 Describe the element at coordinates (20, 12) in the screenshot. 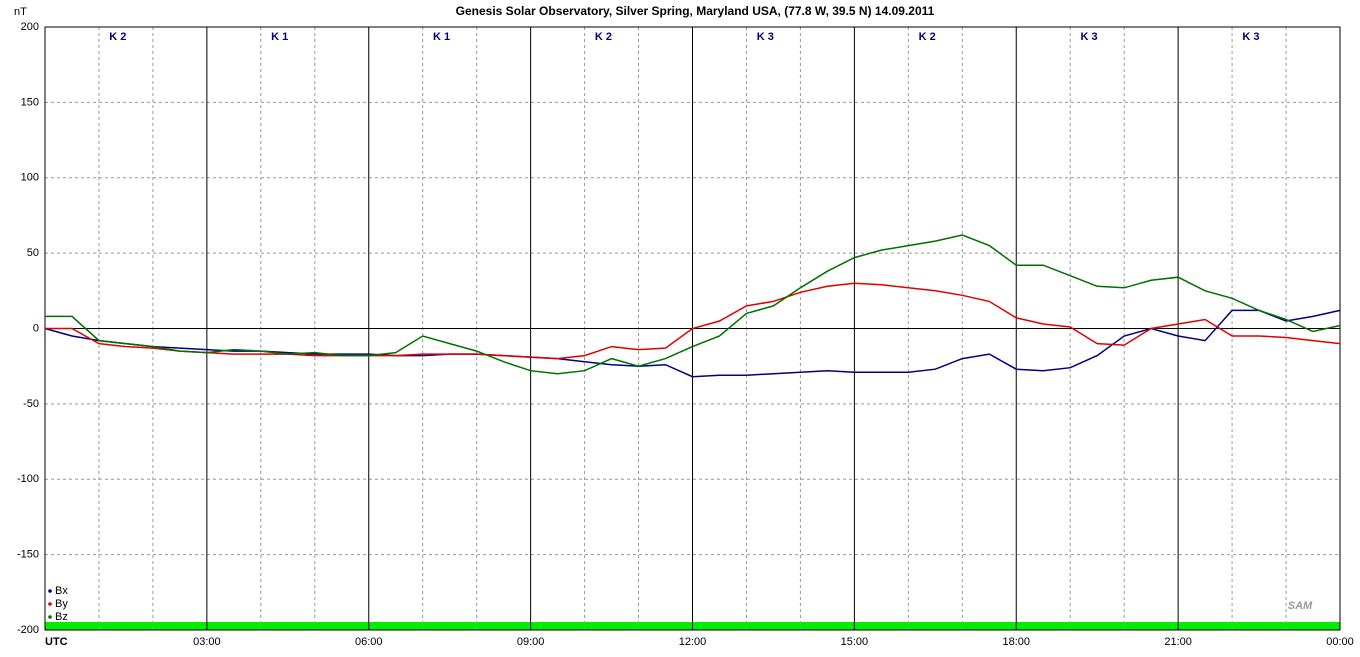

I see `y-axis-label: nT` at that location.